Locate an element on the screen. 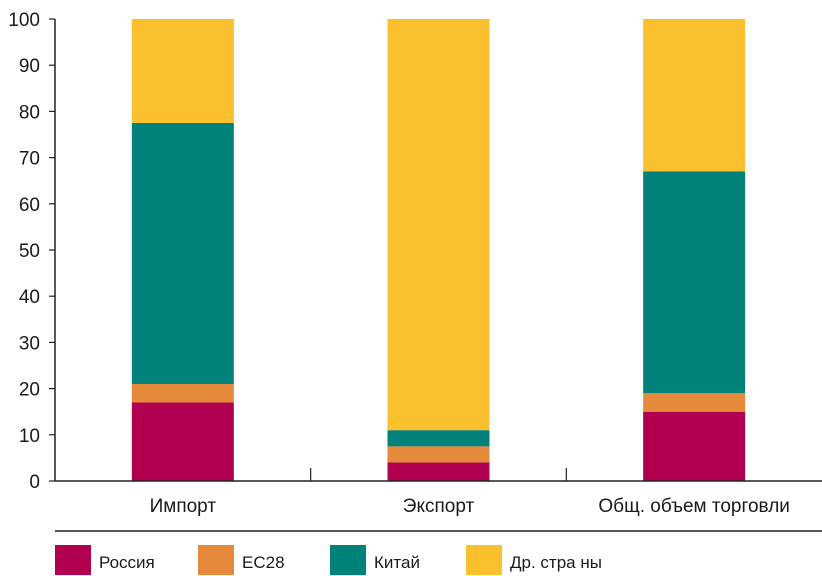  category-label-2: Экспорт is located at coordinates (439, 506).